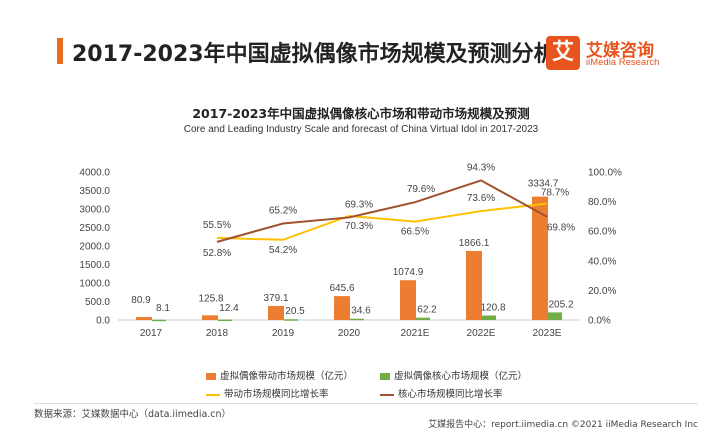 The image size is (722, 436). Describe the element at coordinates (408, 272) in the screenshot. I see `data-label-leading-market: 1074.9` at that location.